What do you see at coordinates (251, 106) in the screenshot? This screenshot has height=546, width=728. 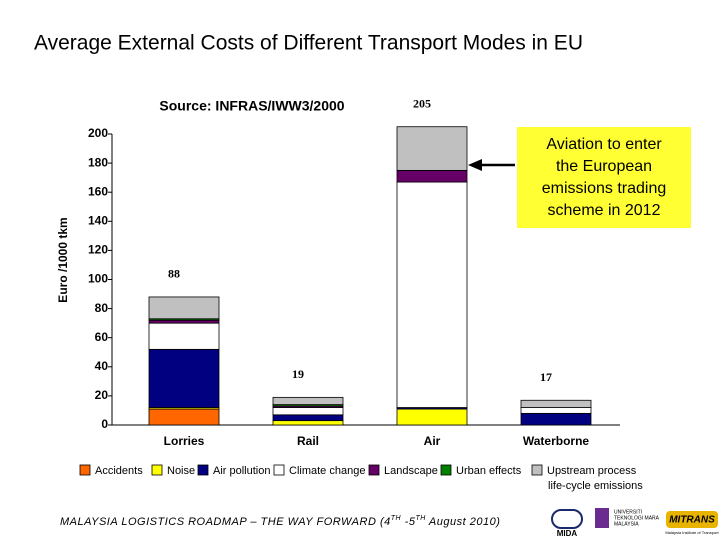 I see `chart-subtitle: Source: INFRAS/IWW3/2000` at bounding box center [251, 106].